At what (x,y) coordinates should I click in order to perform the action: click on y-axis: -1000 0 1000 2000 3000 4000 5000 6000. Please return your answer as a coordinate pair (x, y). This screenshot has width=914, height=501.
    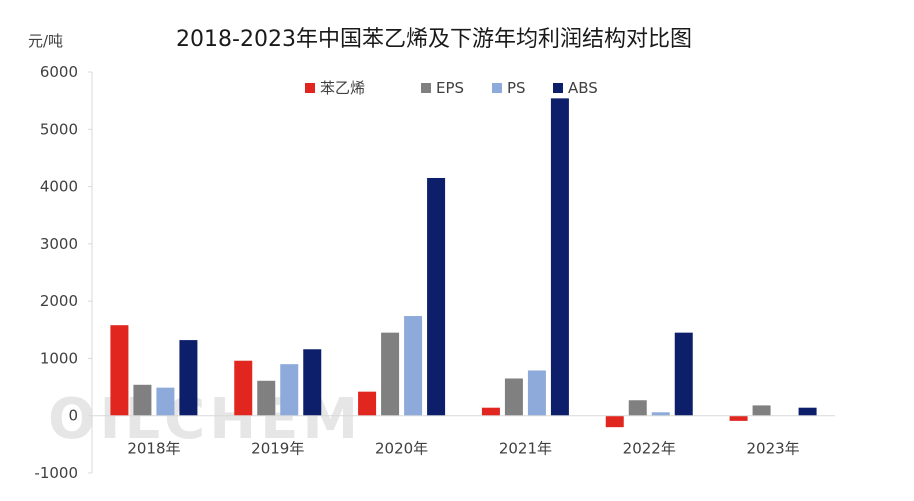
    Looking at the image, I should click on (63, 272).